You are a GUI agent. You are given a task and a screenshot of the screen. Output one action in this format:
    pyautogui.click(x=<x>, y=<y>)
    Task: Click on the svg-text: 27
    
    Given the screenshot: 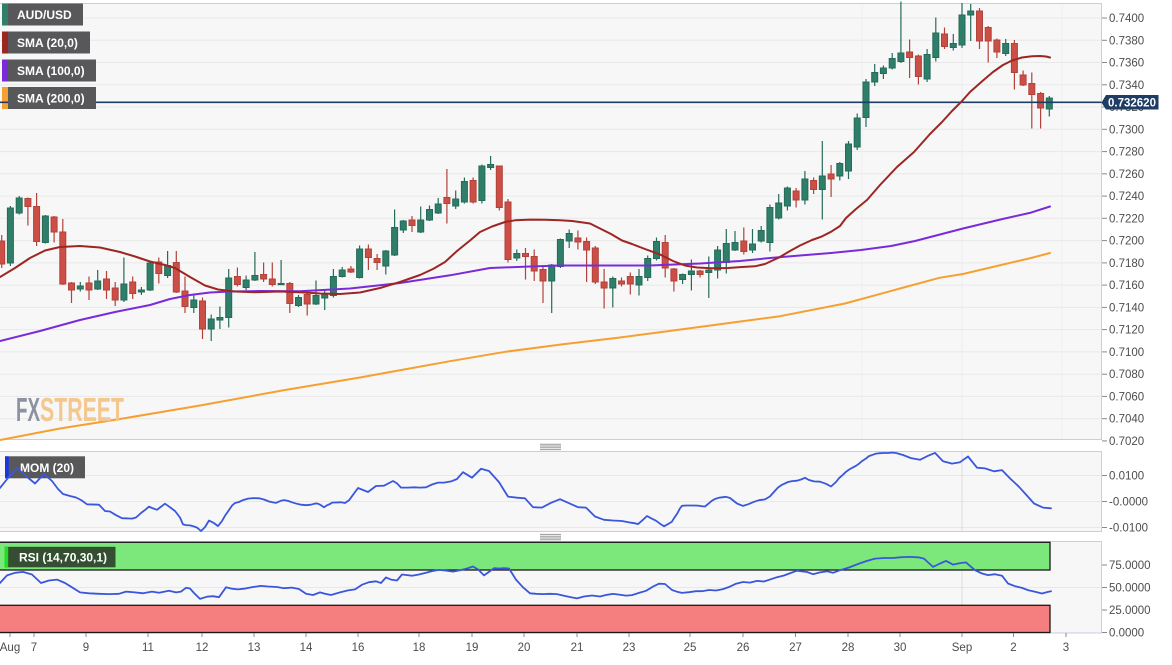 What is the action you would take?
    pyautogui.click(x=795, y=648)
    